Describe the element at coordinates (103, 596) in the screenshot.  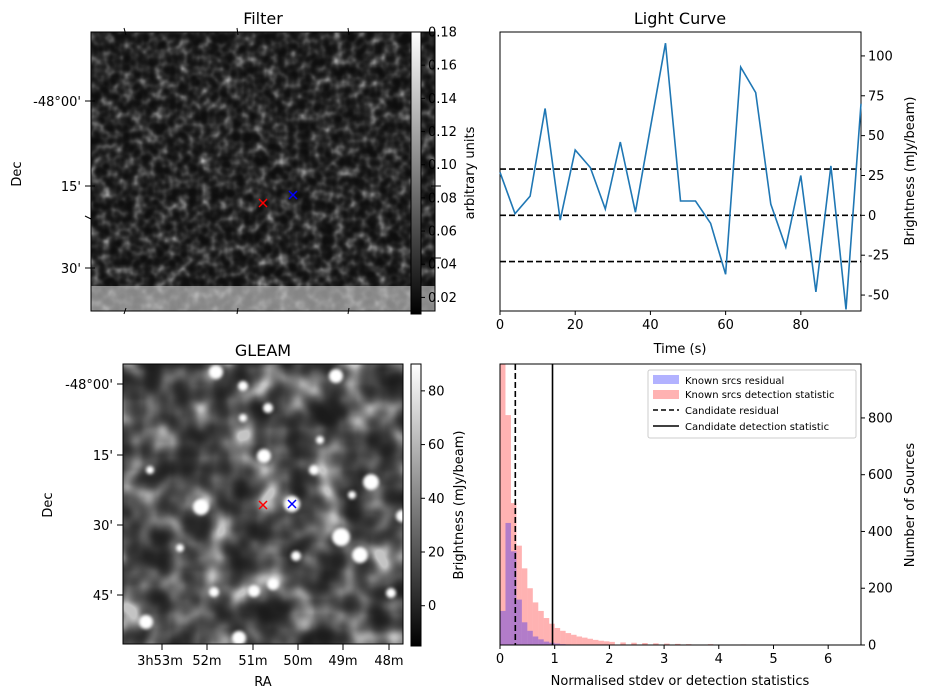
I see `gleam-ytick-4: 45'` at that location.